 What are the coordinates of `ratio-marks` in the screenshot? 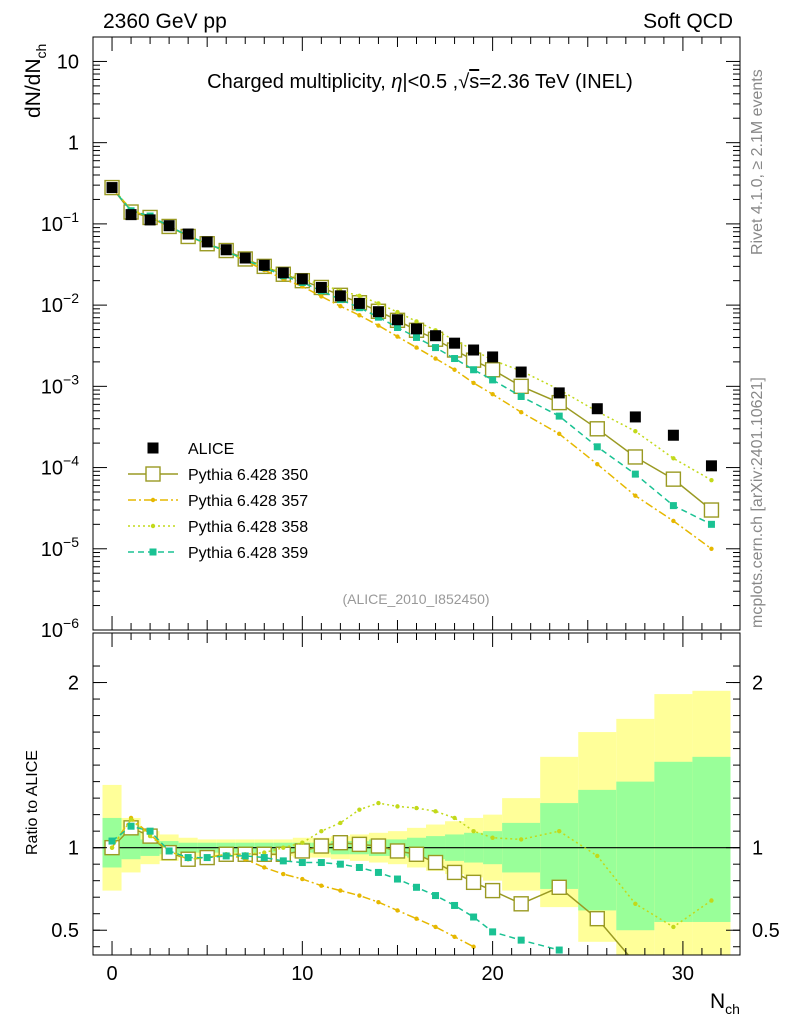 It's located at (409, 885).